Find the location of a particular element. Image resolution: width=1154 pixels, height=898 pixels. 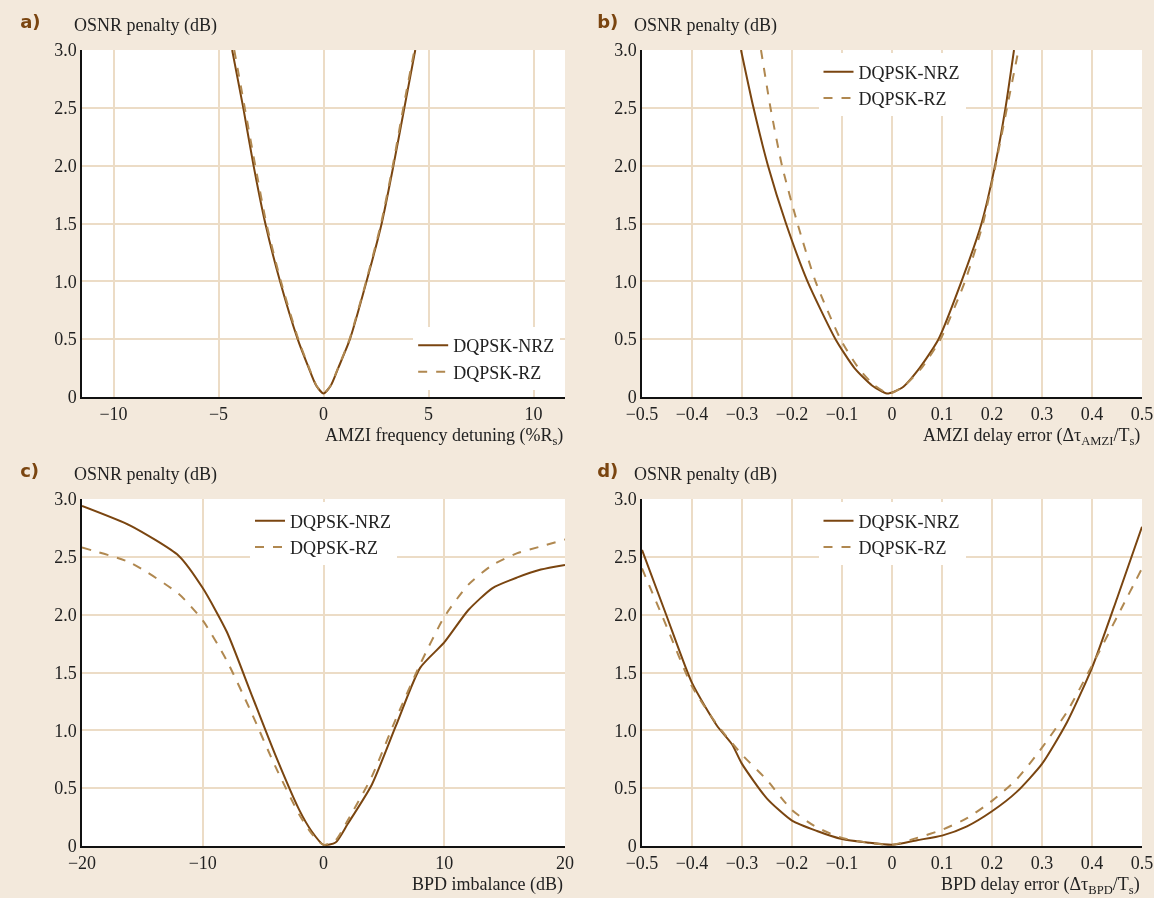

x-axis-title: AMZI delay error (Δτ$_{AMZI}$/T$_{s}$) is located at coordinates (1032, 436).